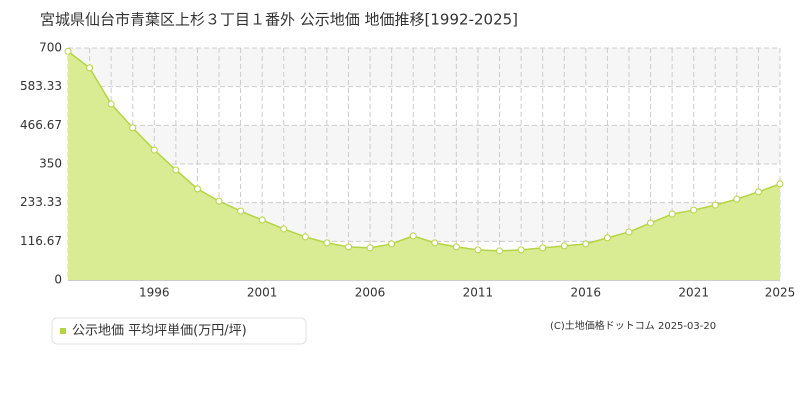 The width and height of the screenshot is (800, 404). Describe the element at coordinates (159, 331) in the screenshot. I see `legend-label: 公示地価 平均坪単価(万円/坪)` at that location.